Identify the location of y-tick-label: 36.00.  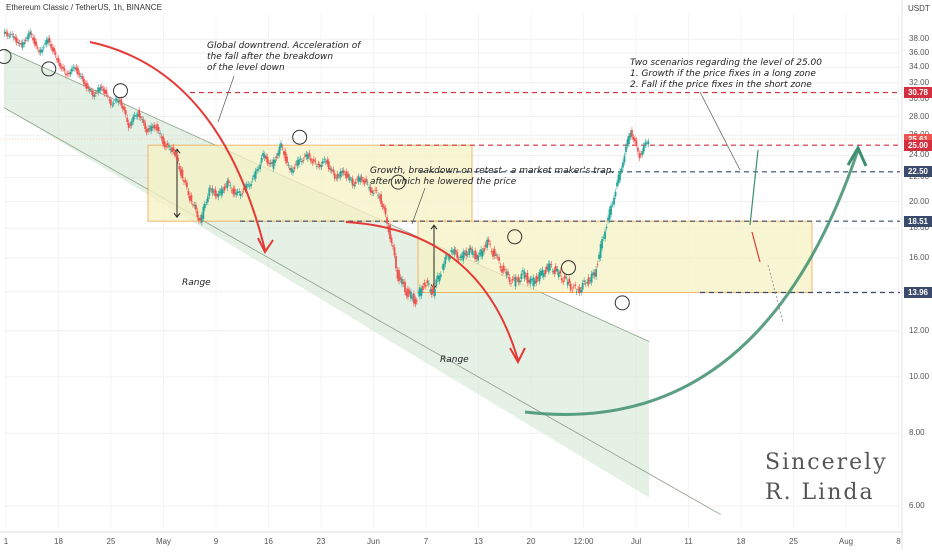
(919, 52).